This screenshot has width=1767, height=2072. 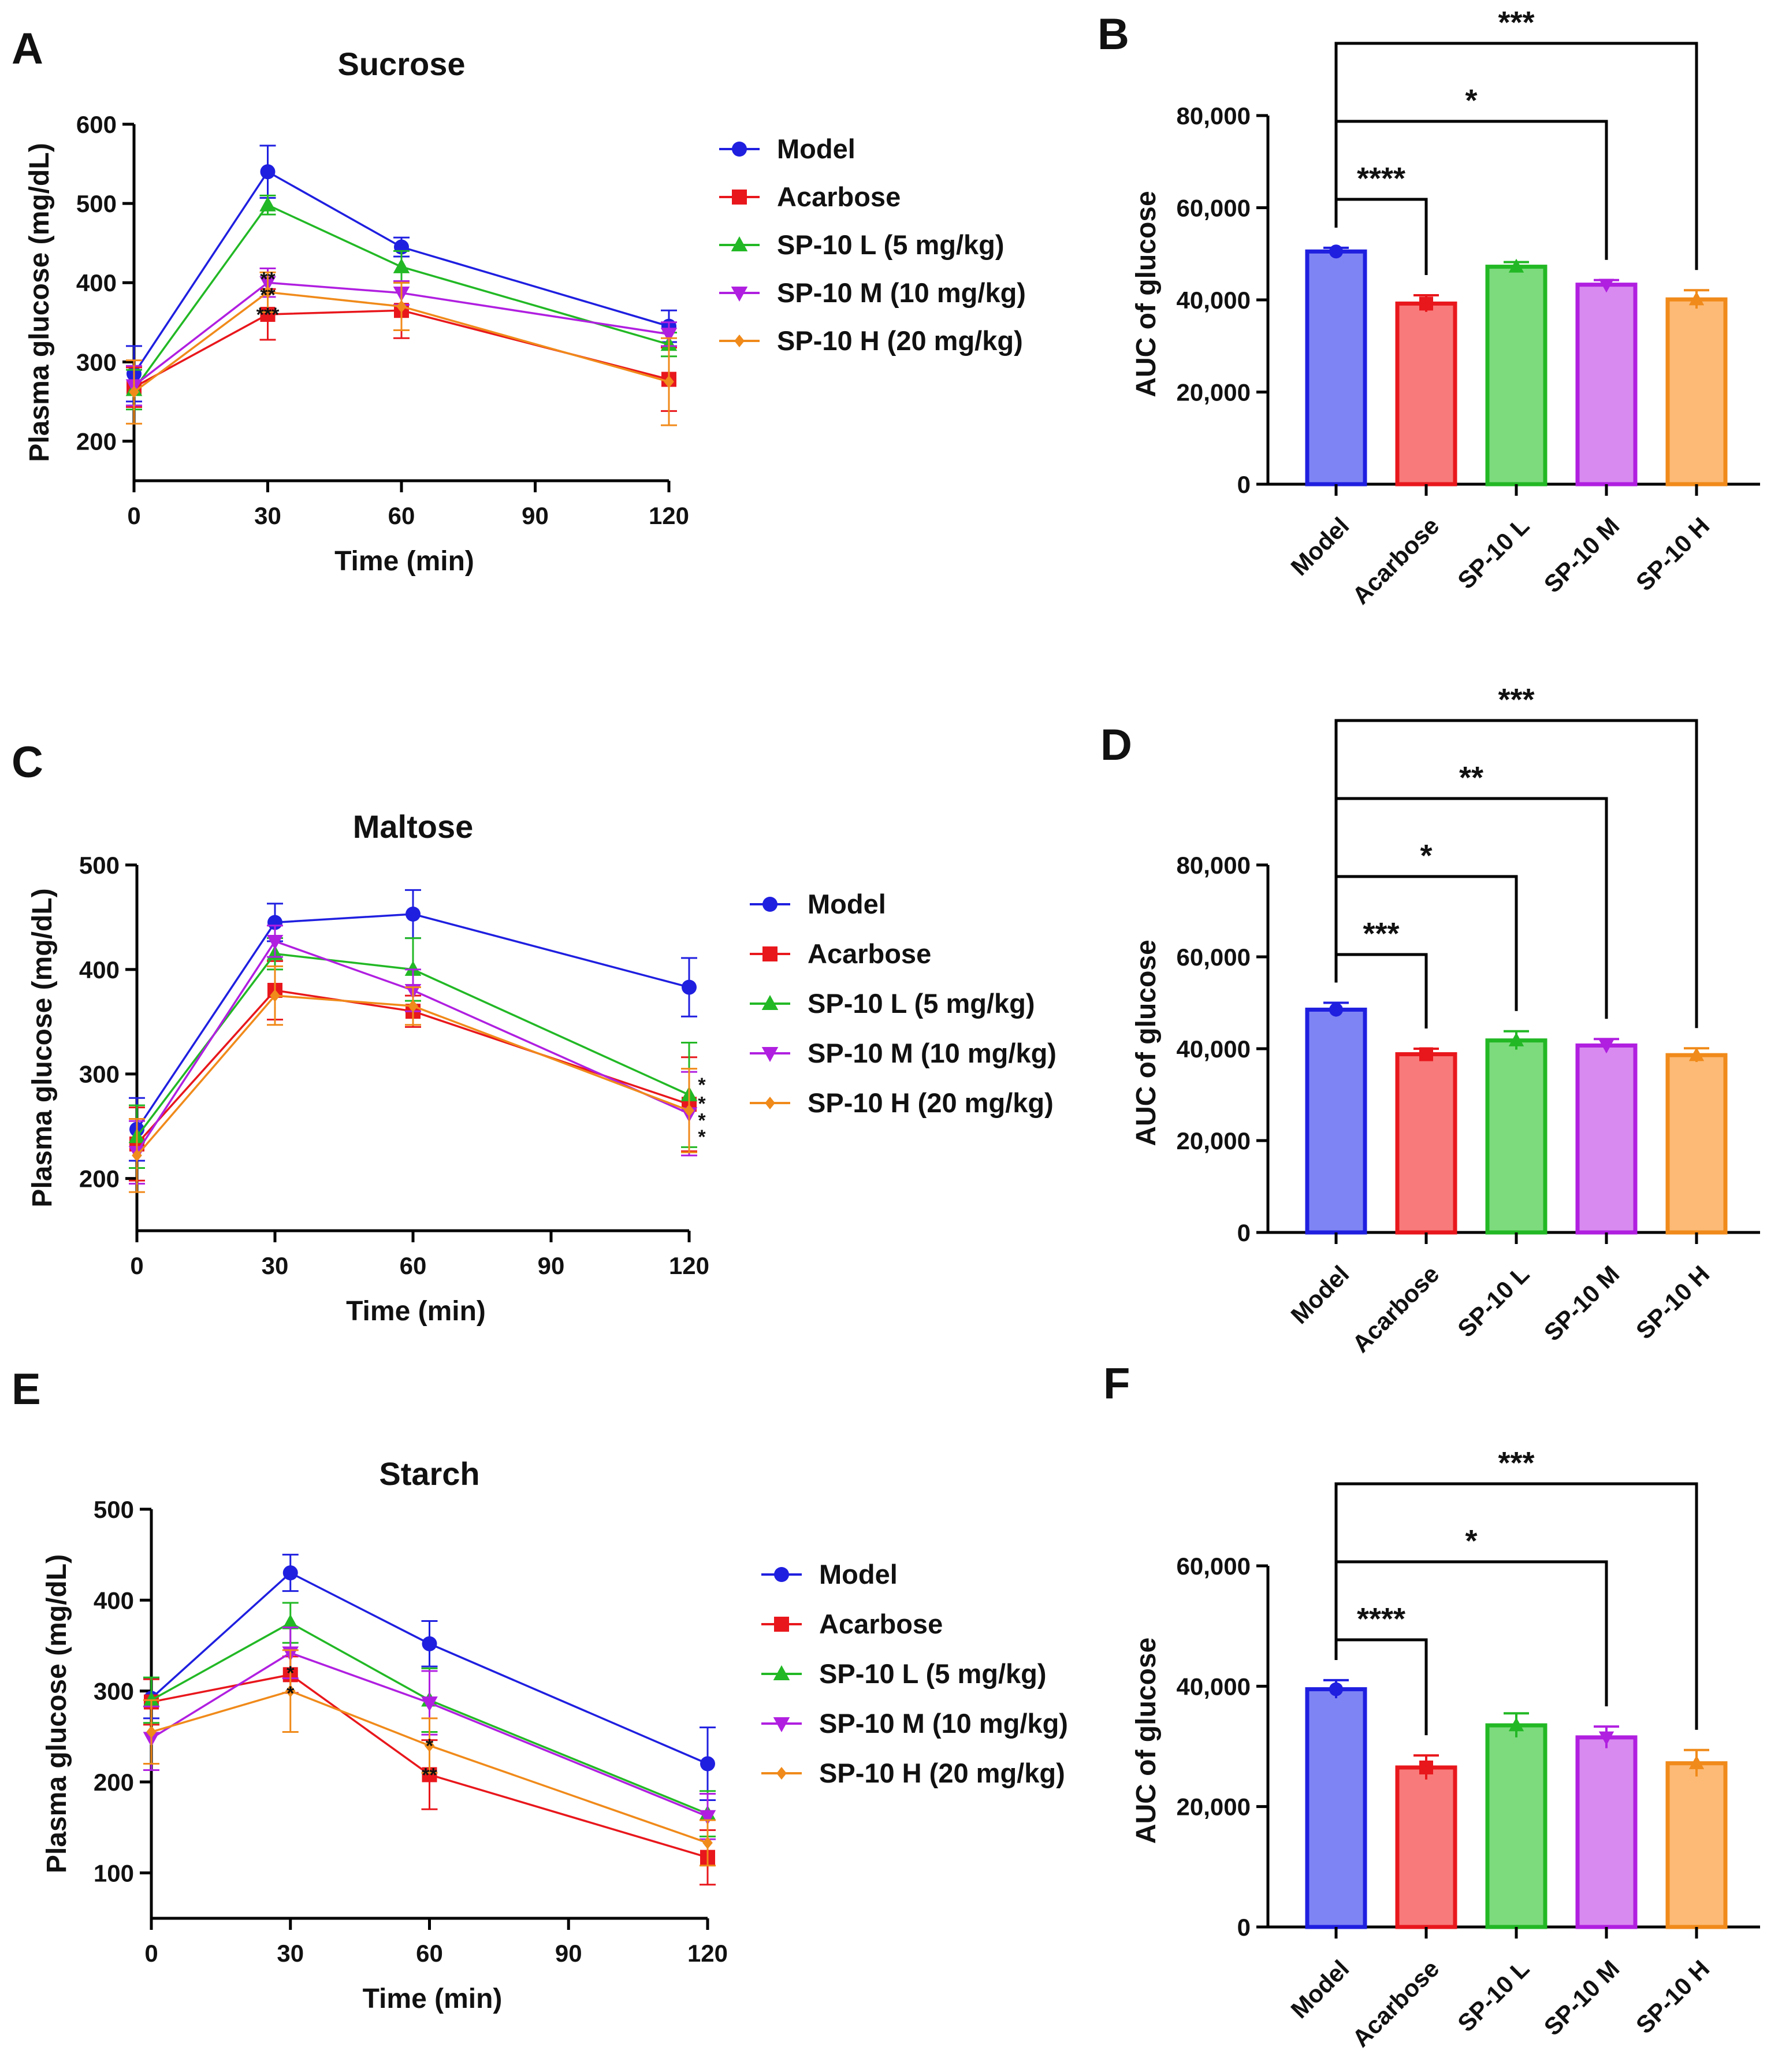 What do you see at coordinates (268, 315) in the screenshot?
I see `significance-annotation: ***` at bounding box center [268, 315].